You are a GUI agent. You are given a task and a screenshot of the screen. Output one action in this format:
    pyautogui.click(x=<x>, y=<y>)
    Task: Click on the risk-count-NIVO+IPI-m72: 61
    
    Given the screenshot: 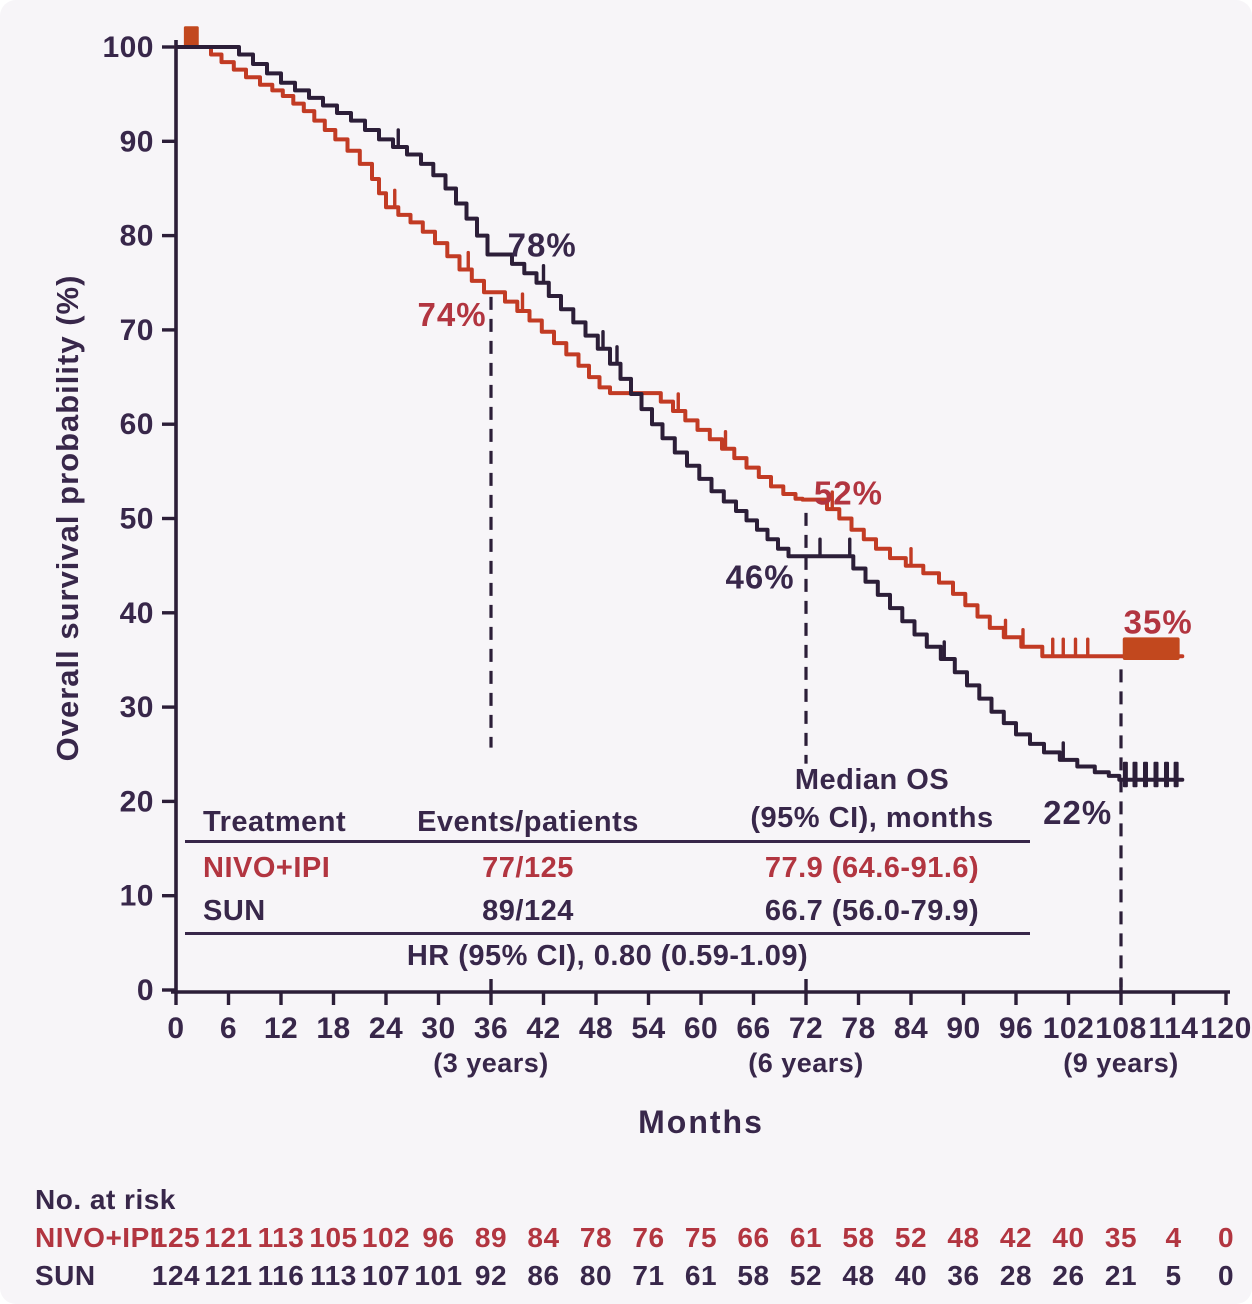 What is the action you would take?
    pyautogui.click(x=806, y=1237)
    